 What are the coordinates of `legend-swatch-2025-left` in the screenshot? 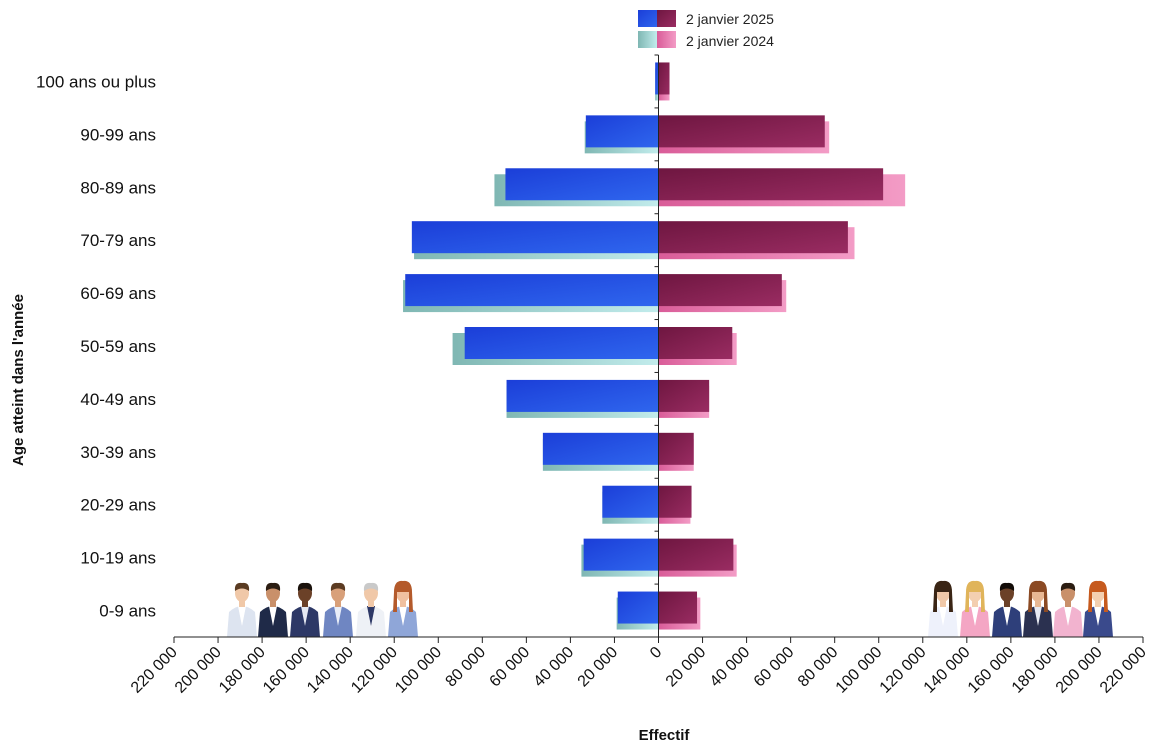 It's located at (647, 18).